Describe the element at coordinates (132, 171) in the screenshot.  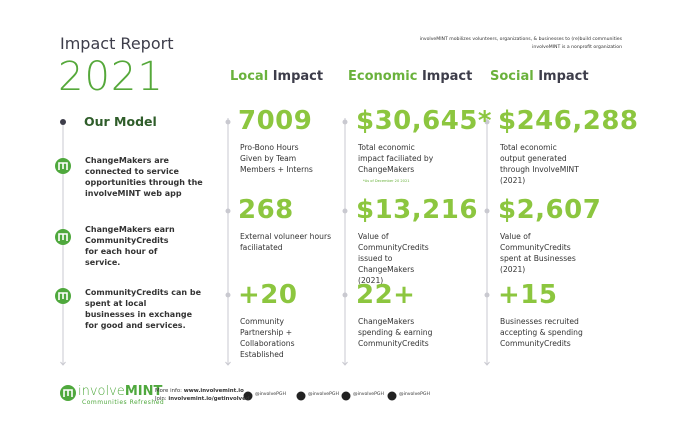
I see `model-item-line: connected to service` at that location.